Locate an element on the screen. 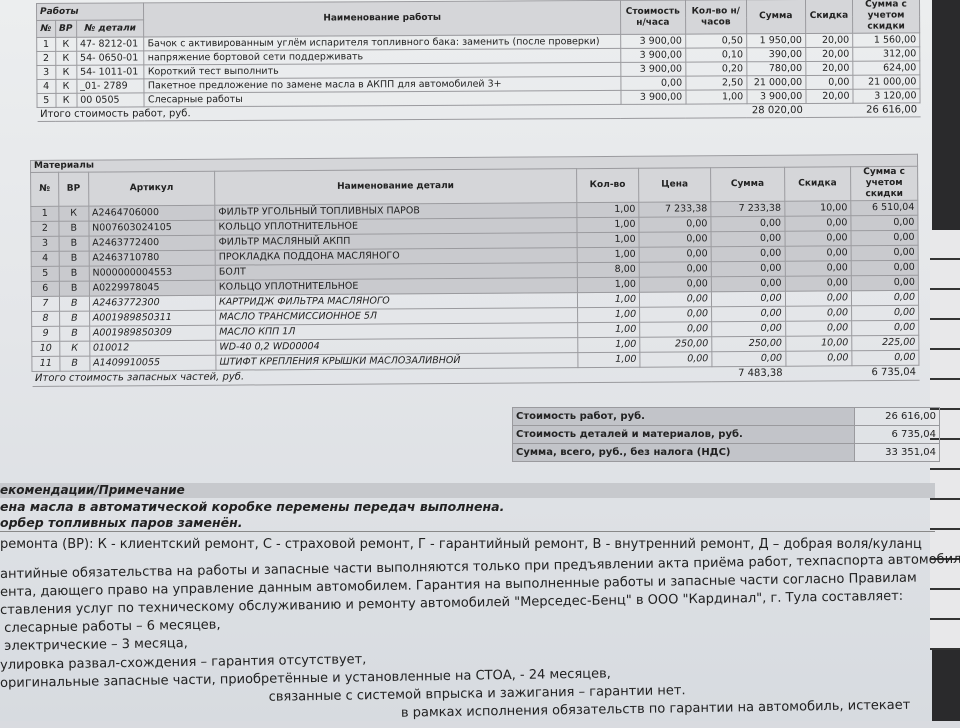 The image size is (960, 728). summary-label: Сумма, всего, руб., без налога (НДС) is located at coordinates (683, 452).